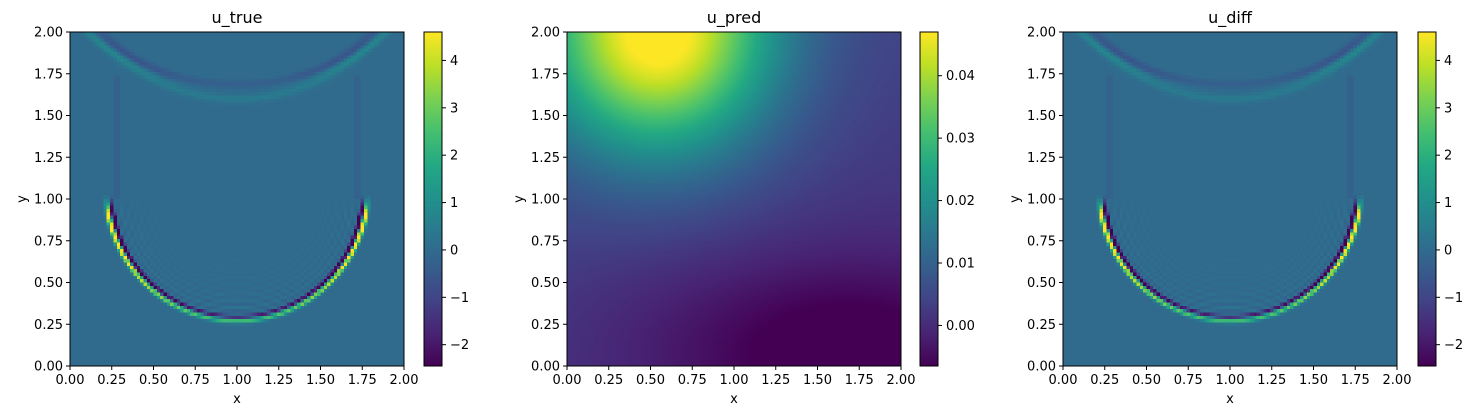 This screenshot has width=1474, height=419. I want to click on colorbar-tick-label: 0.04, so click(960, 76).